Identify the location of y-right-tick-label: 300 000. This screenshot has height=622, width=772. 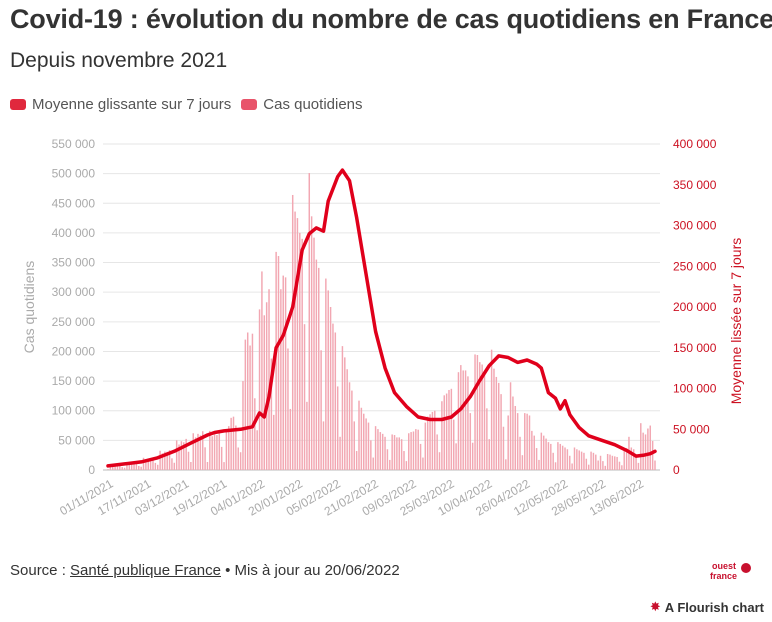
(695, 226).